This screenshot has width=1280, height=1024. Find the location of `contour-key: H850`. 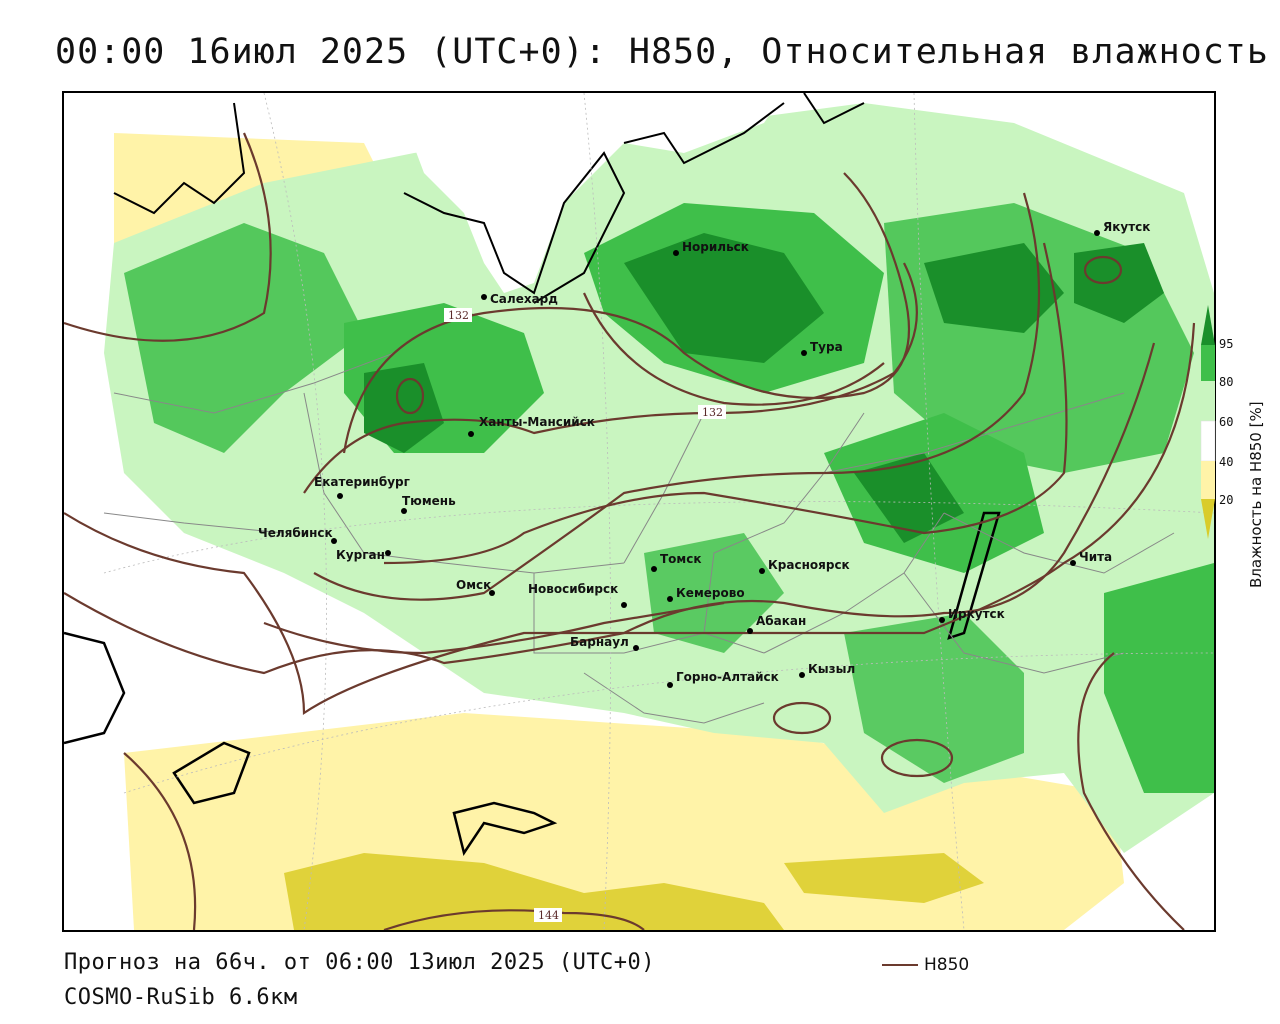

contour-key: H850 is located at coordinates (925, 965).